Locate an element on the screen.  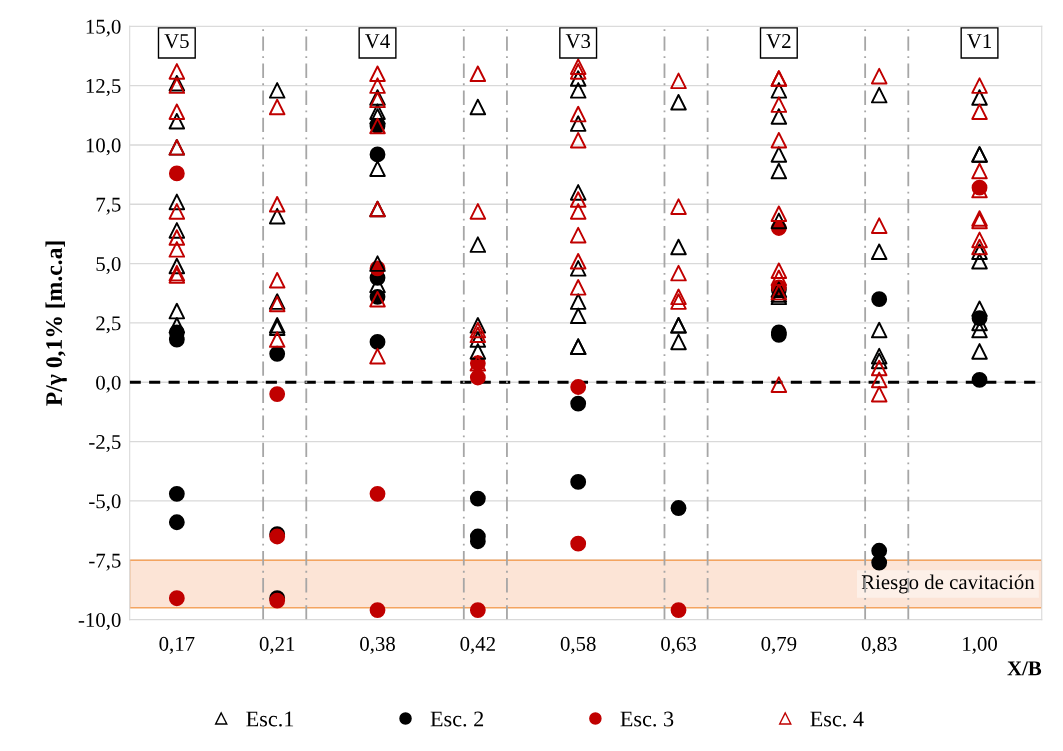
x-tick-label: 1,00 is located at coordinates (980, 645).